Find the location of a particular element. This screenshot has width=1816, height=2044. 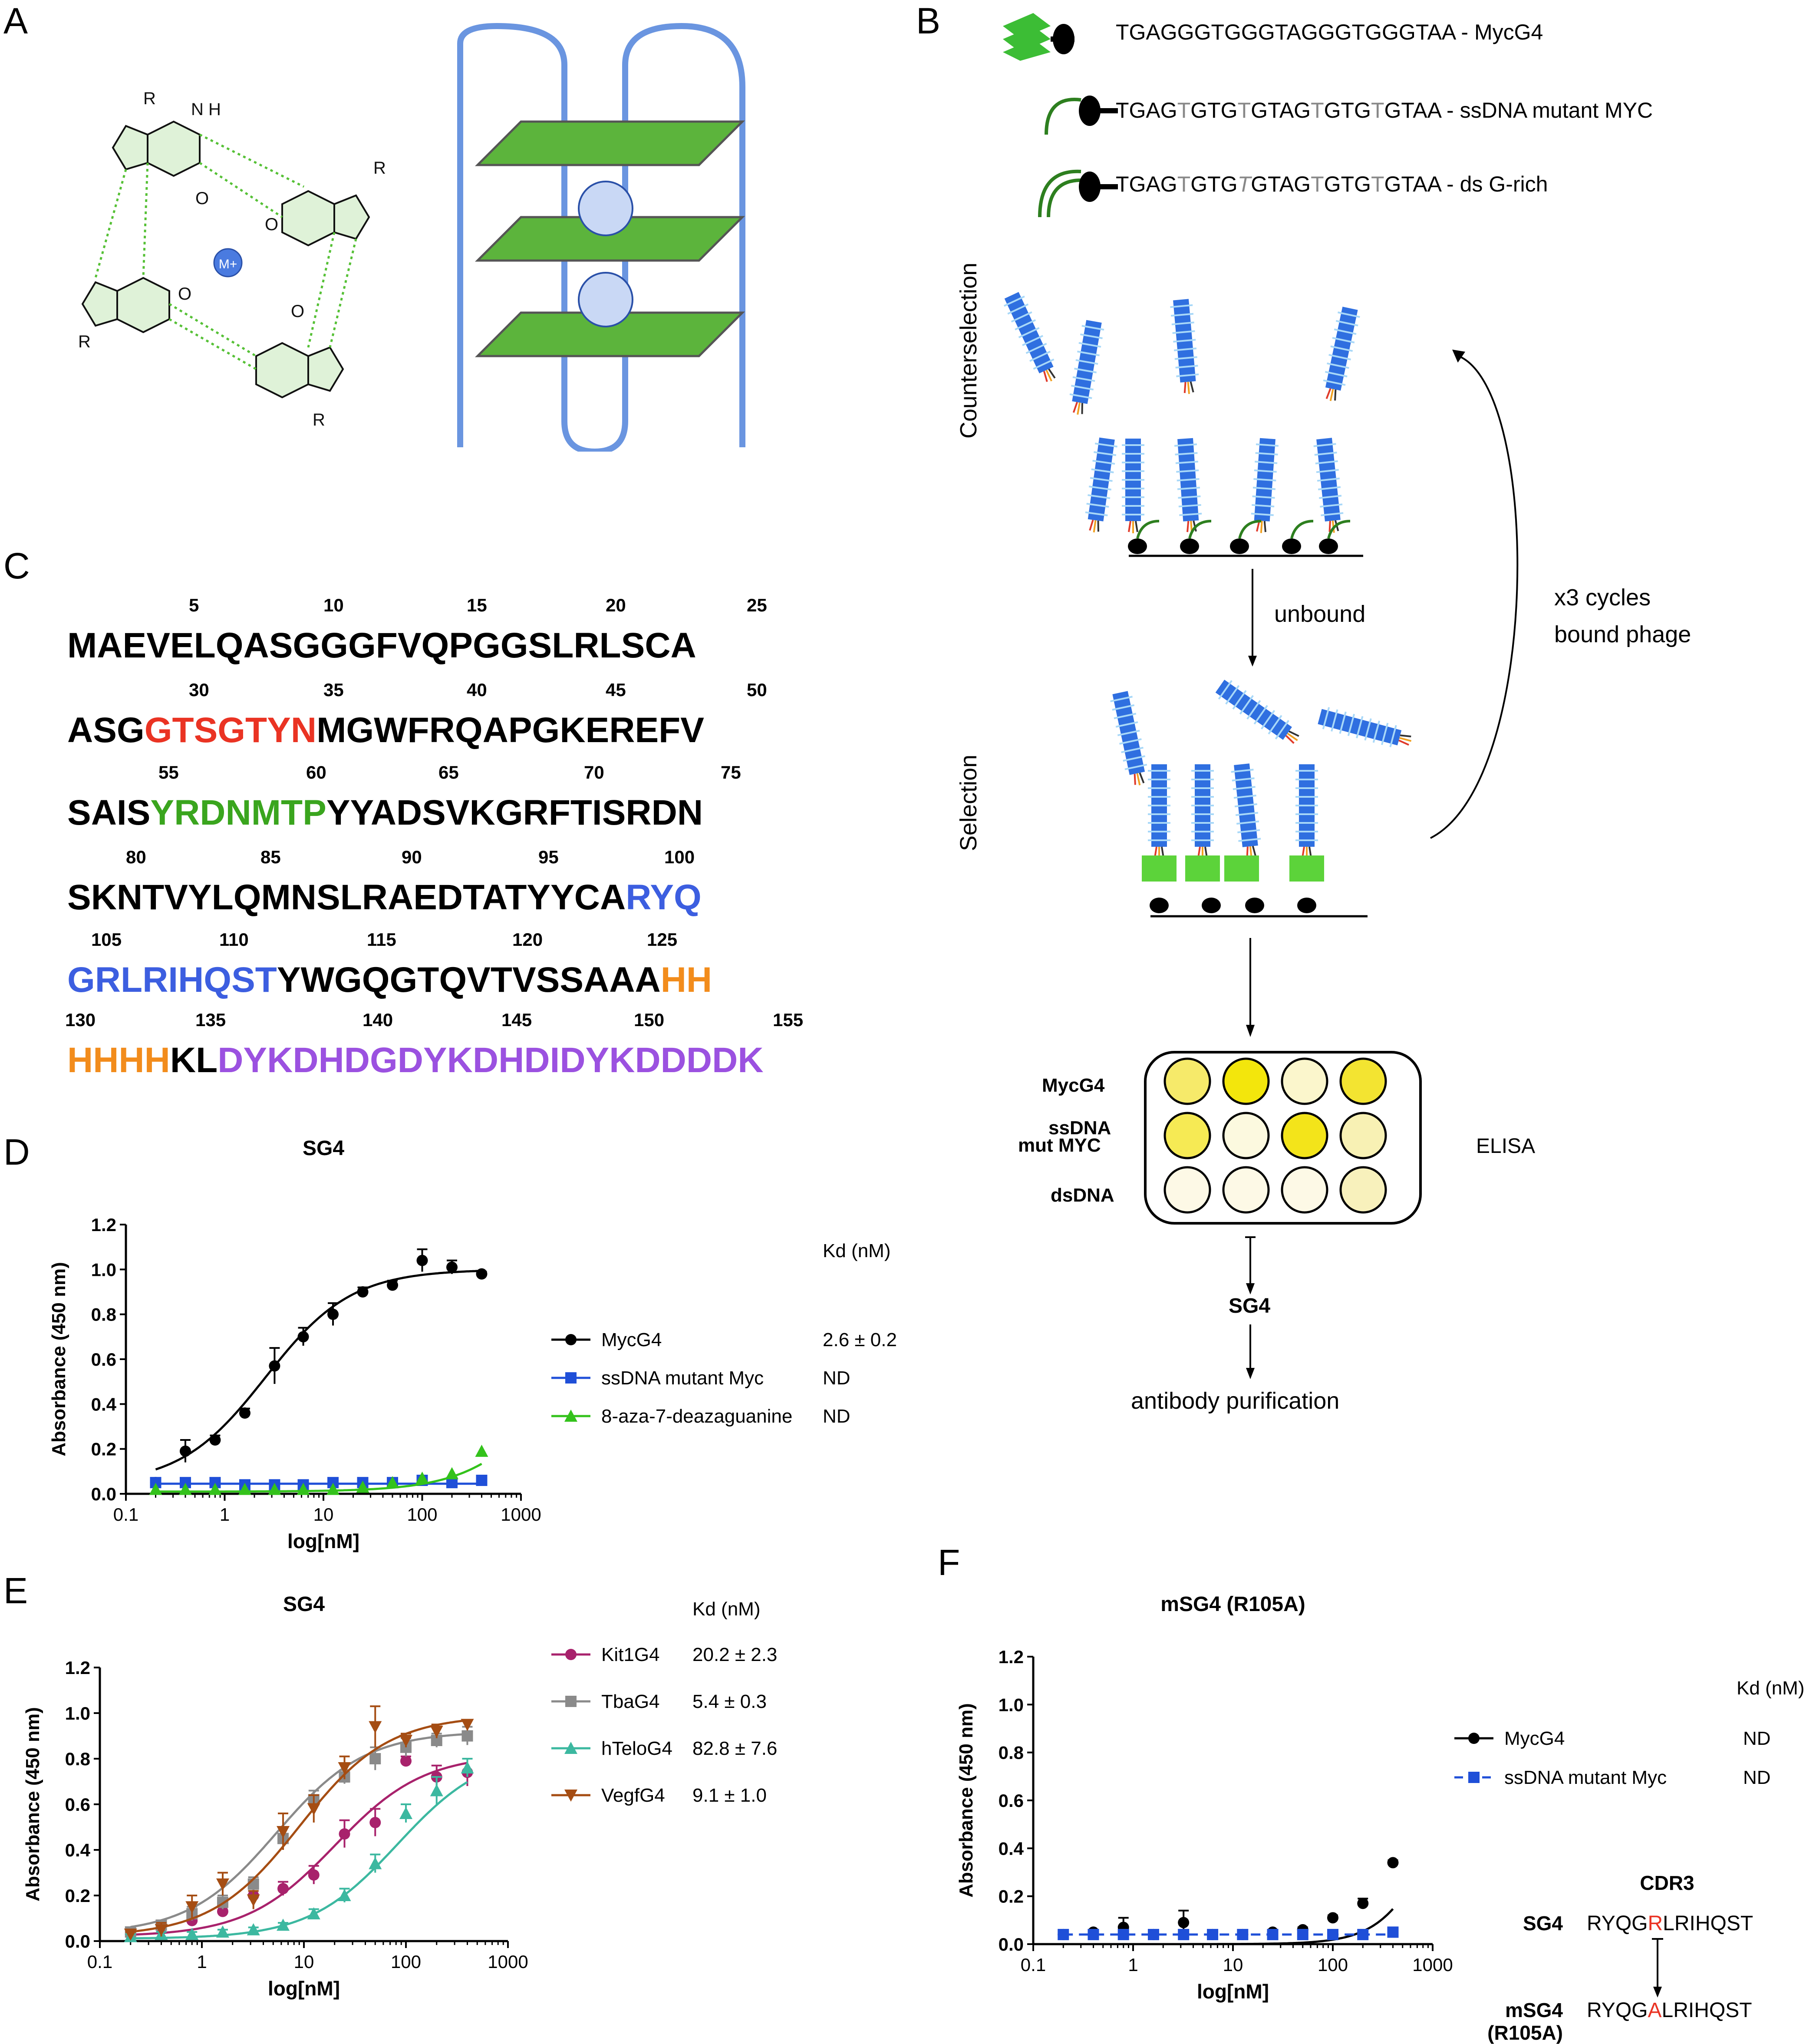

elisa-row-ssdna: ssDNA is located at coordinates (1079, 1128).